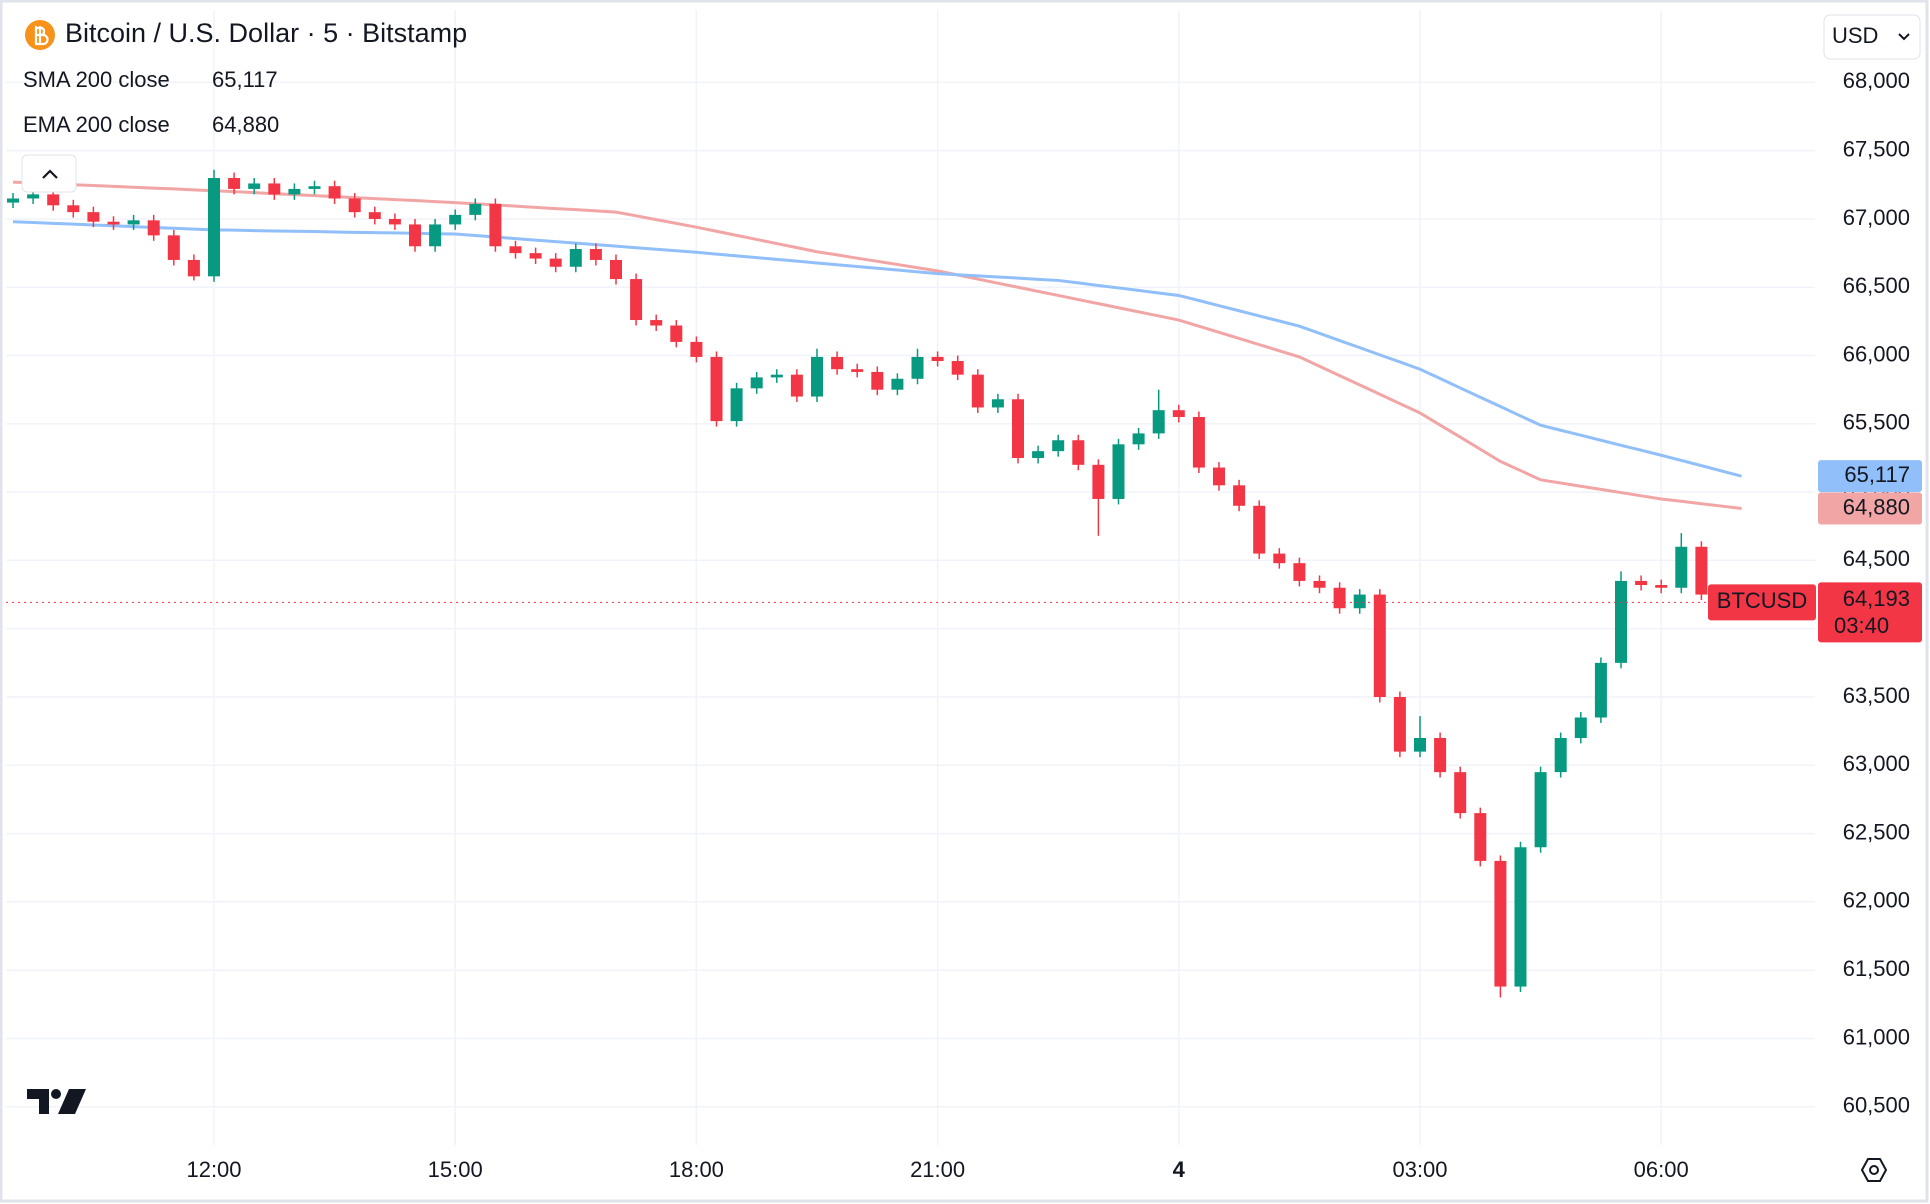 The width and height of the screenshot is (1930, 1204). Describe the element at coordinates (245, 124) in the screenshot. I see `legend-value: 64,880` at that location.